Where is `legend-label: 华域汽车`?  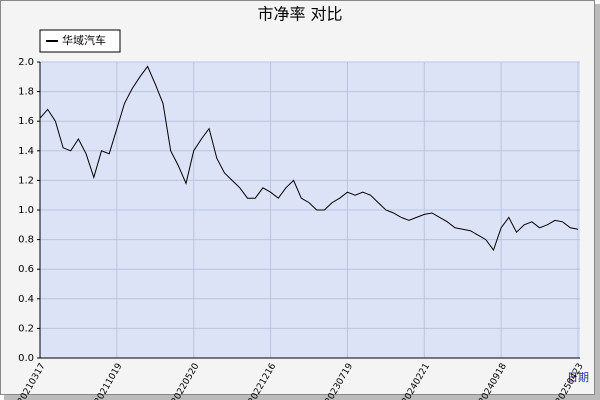 legend-label: 华域汽车 is located at coordinates (84, 40).